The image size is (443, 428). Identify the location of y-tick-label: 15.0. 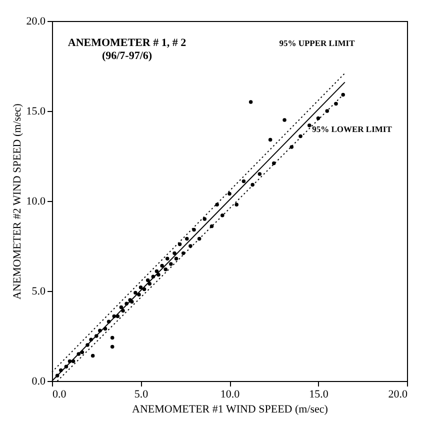
(36, 112).